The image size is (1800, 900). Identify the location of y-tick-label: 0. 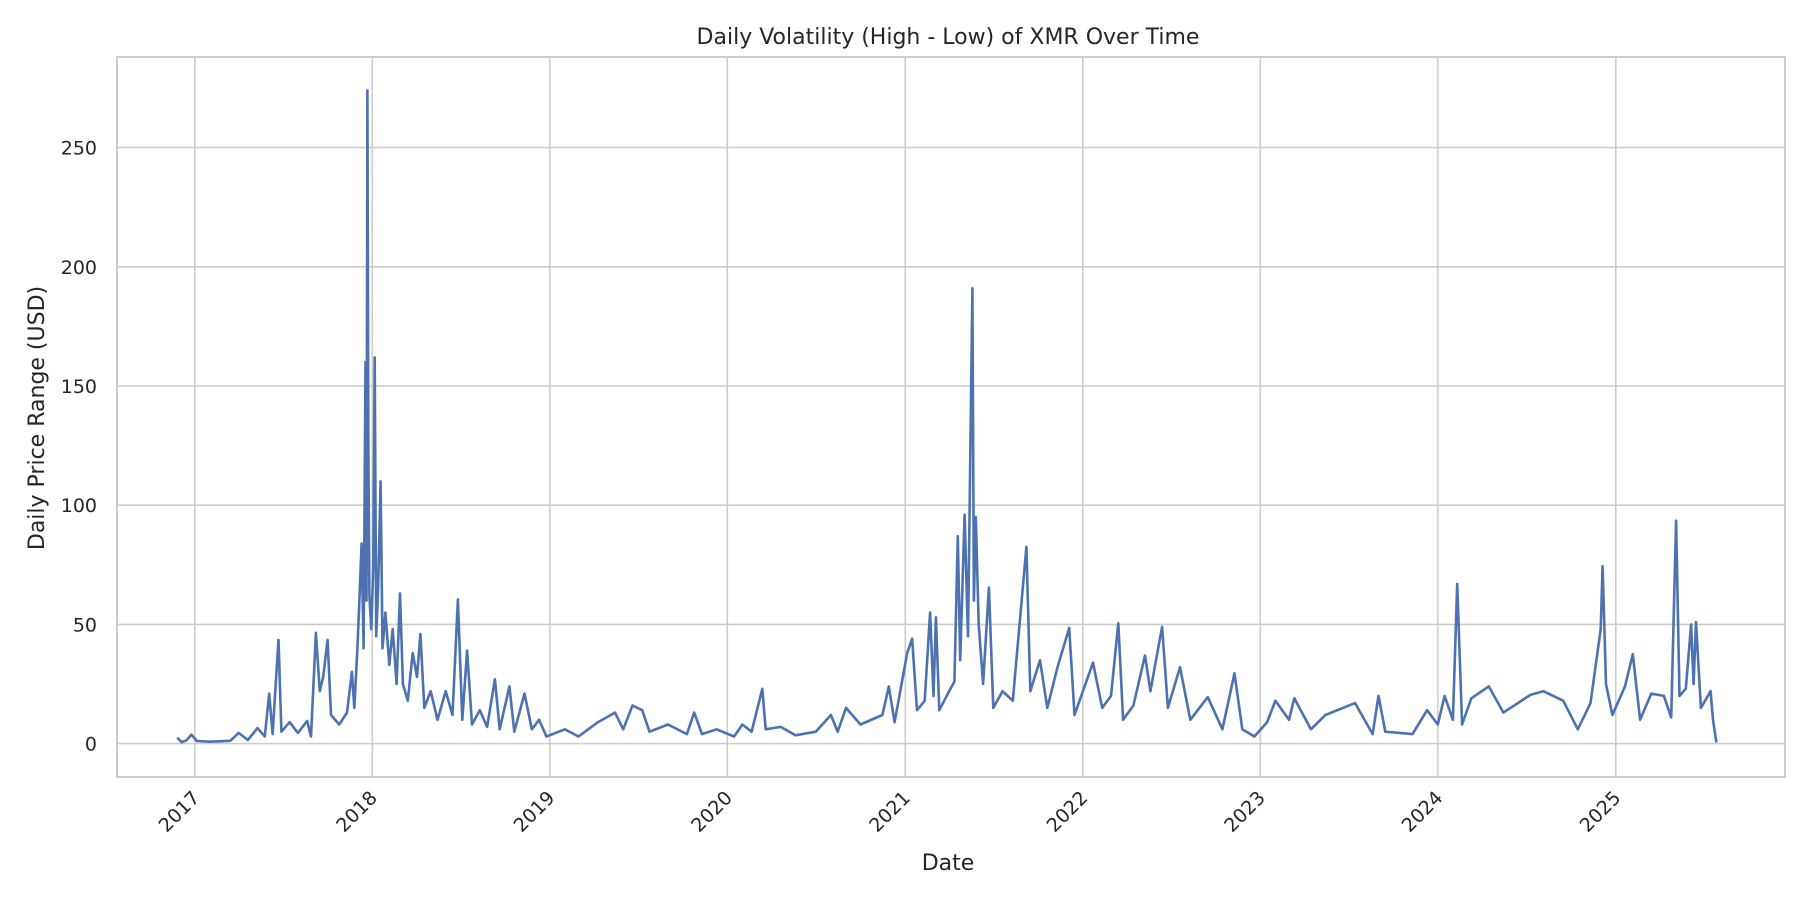
(91, 745).